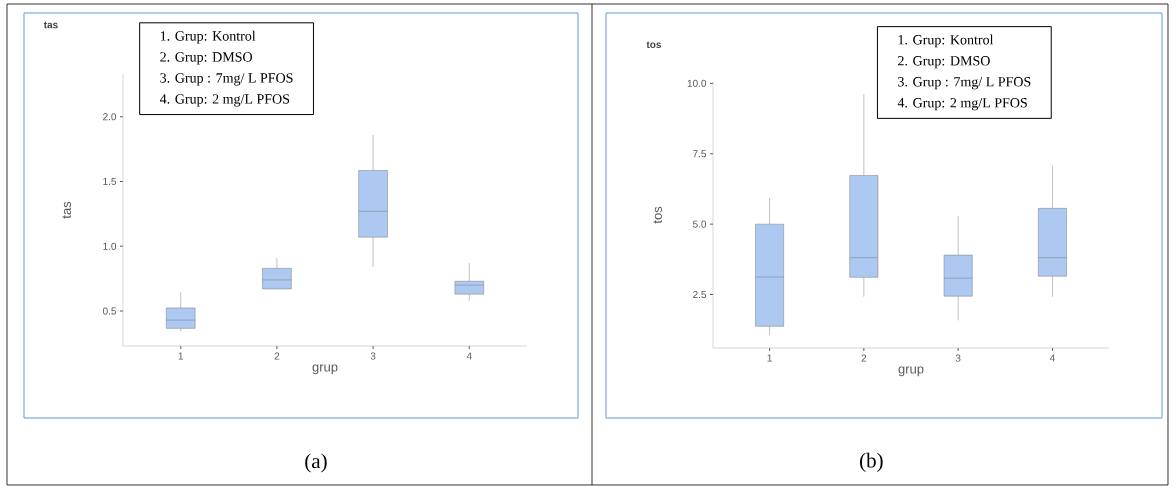  What do you see at coordinates (316, 463) in the screenshot?
I see `text: (a)` at bounding box center [316, 463].